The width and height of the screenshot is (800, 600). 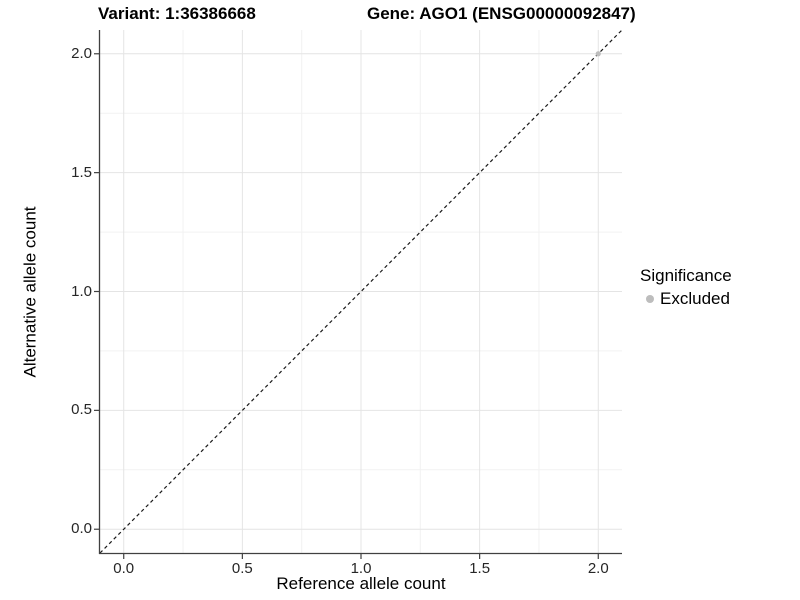 I want to click on x-tick-label: 0.5, so click(x=242, y=568).